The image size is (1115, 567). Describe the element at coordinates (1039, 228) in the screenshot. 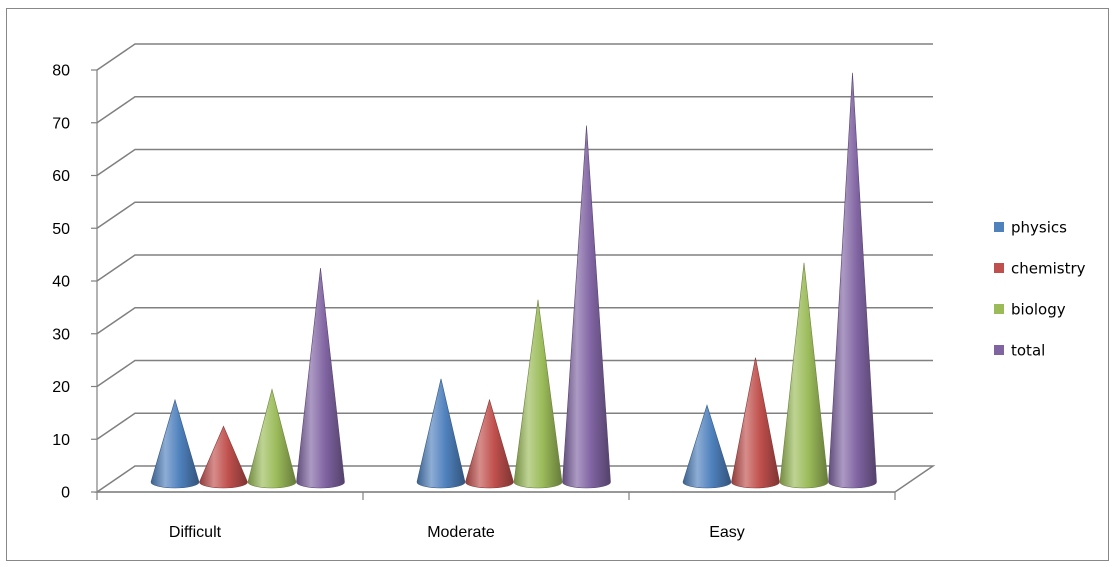

I see `legend-label: physics` at that location.